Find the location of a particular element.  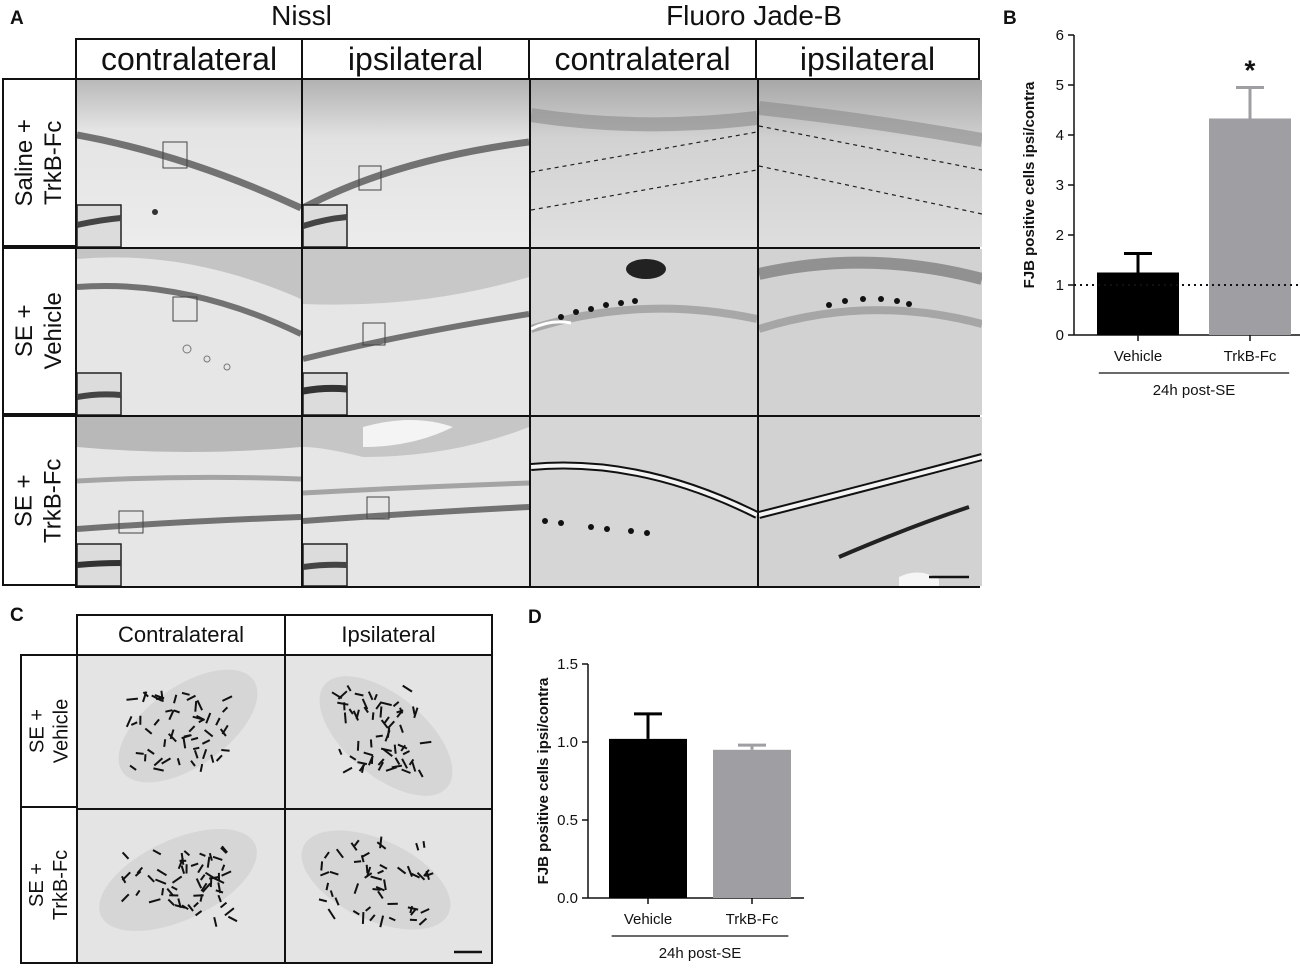

micrograph-nissl-ipsi-se-vehicle is located at coordinates (416, 332).